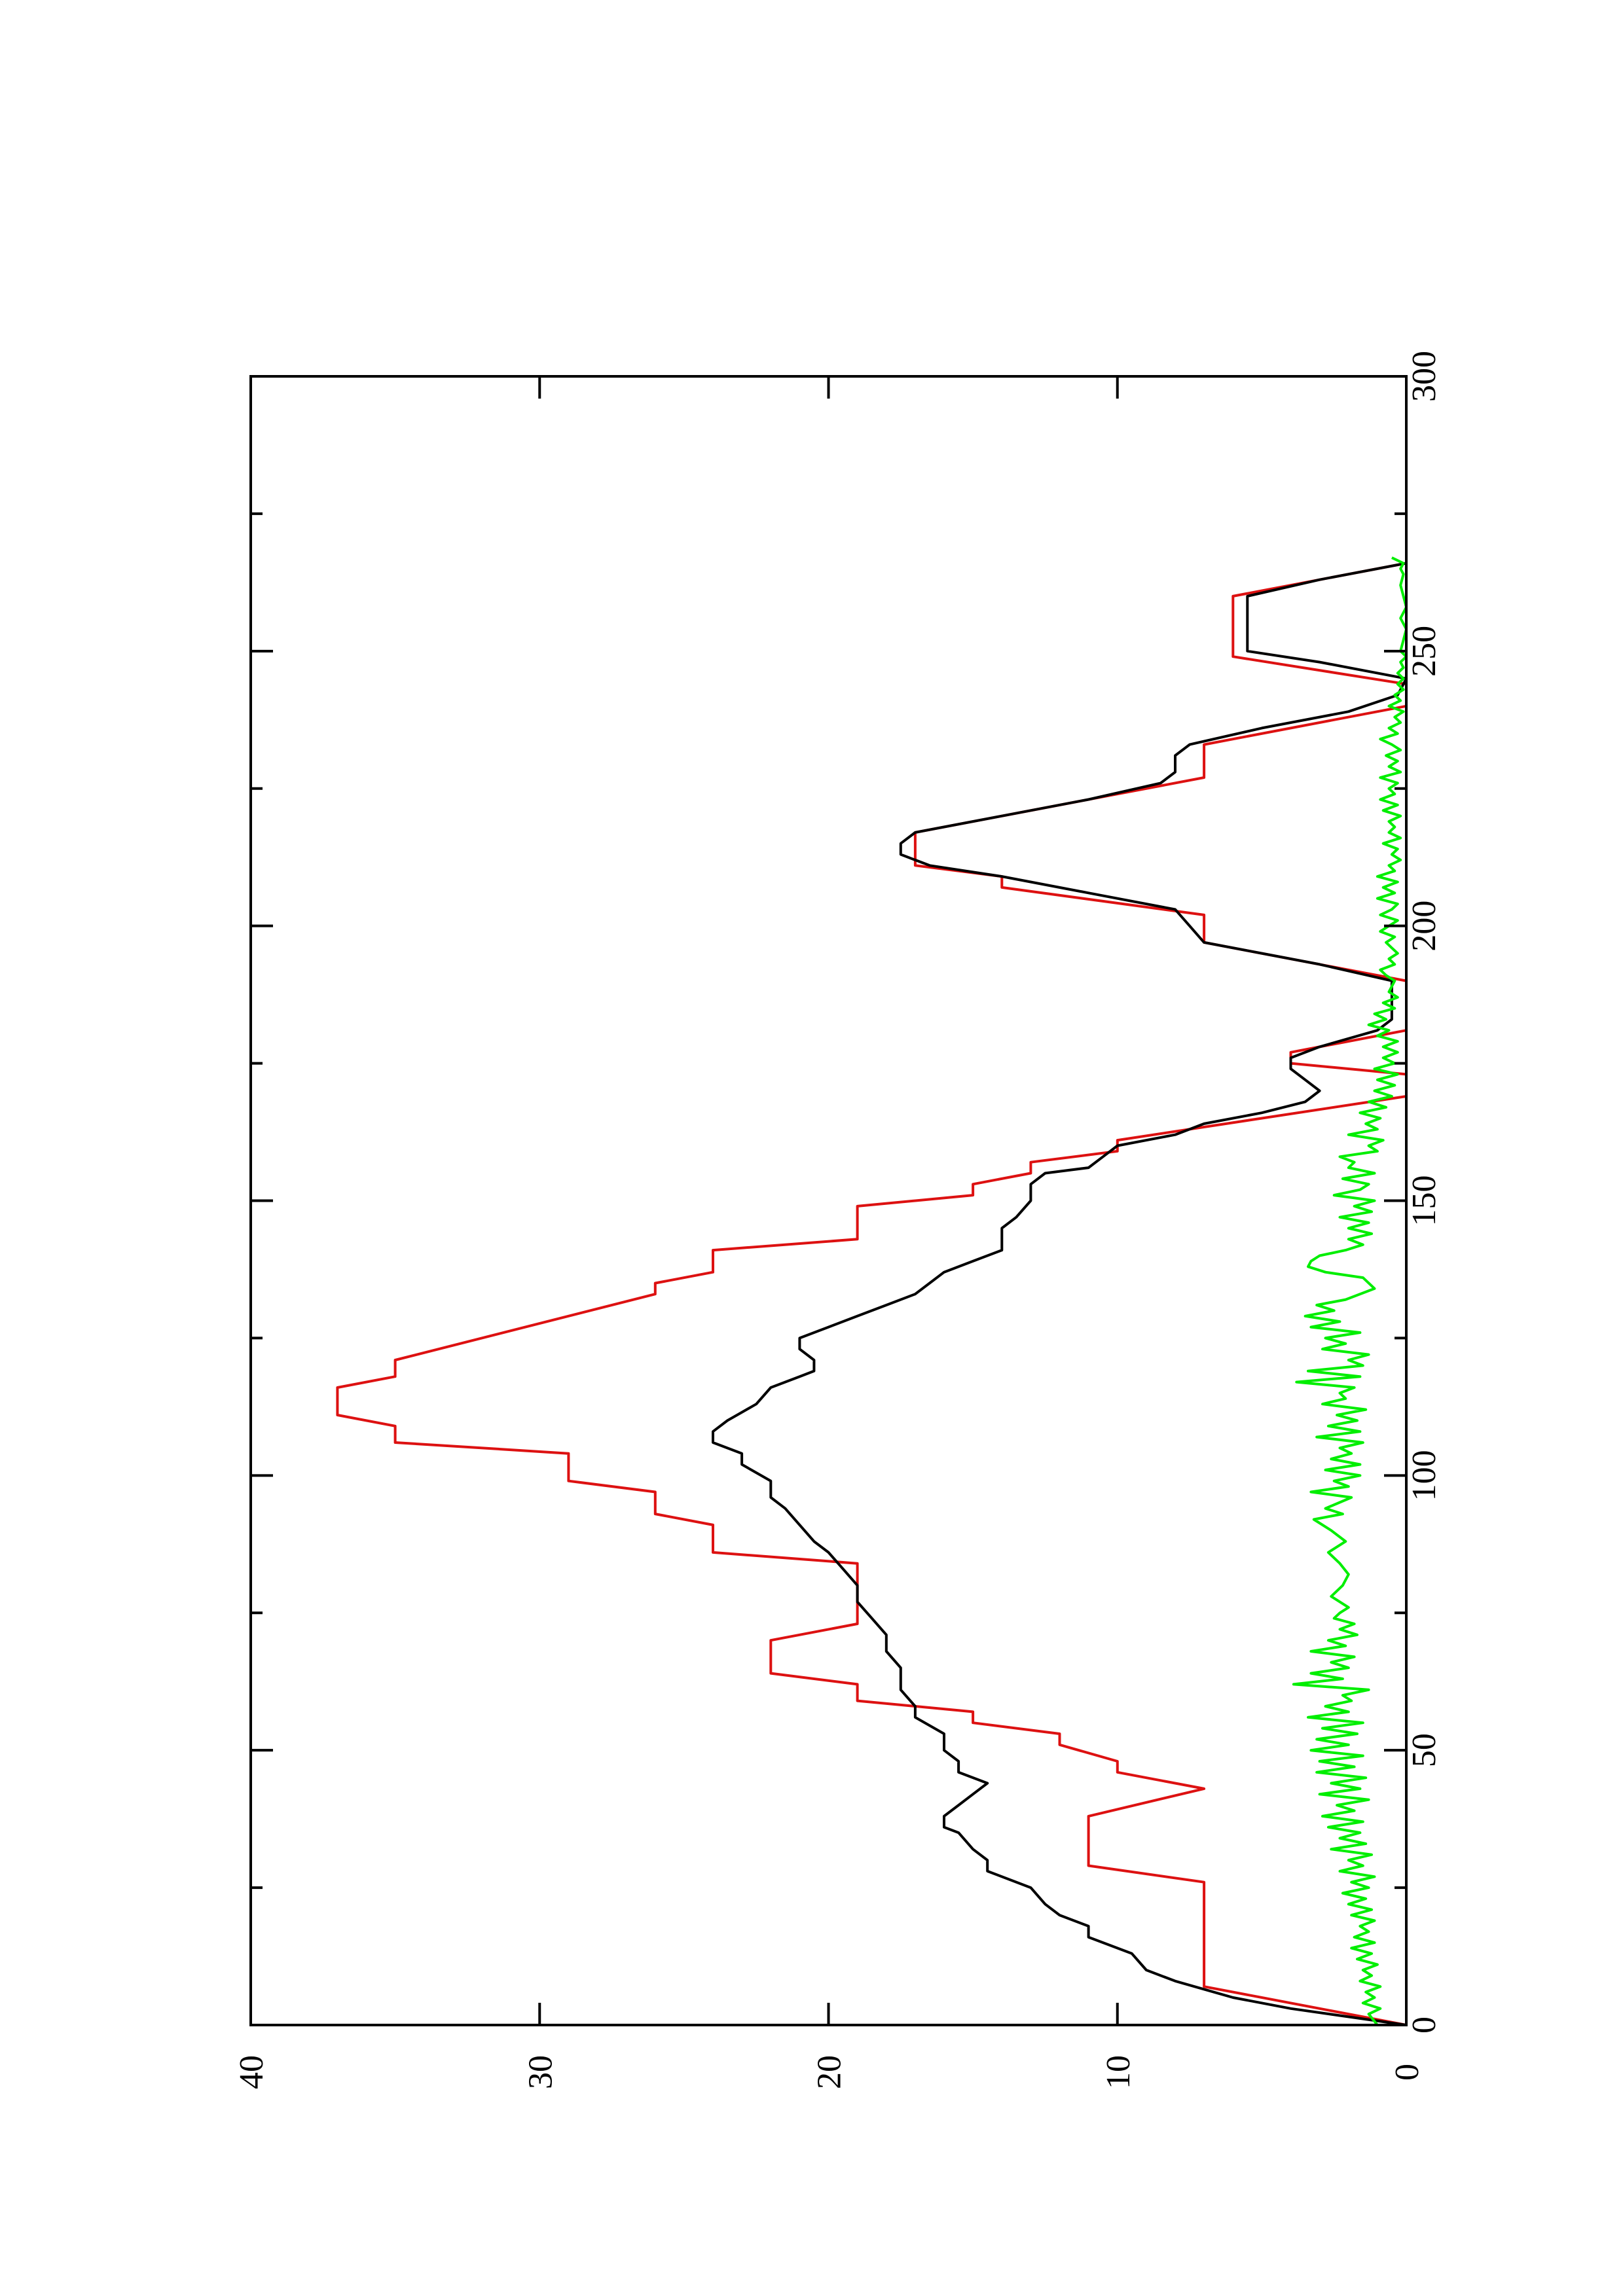 Image resolution: width=1623 pixels, height=2296 pixels. Describe the element at coordinates (1424, 2025) in the screenshot. I see `x-tick-label: 0` at that location.